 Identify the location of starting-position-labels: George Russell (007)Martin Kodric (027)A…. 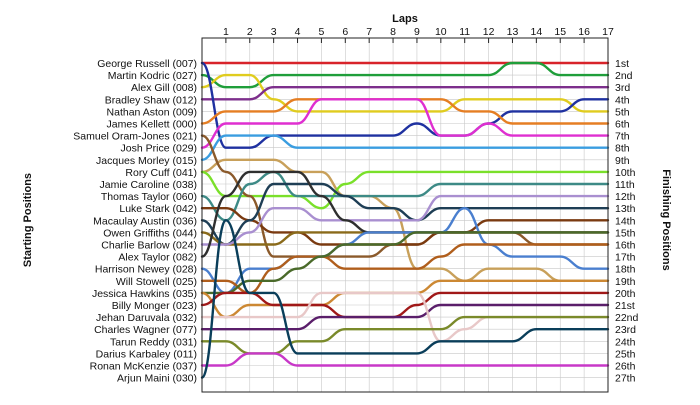
(135, 221).